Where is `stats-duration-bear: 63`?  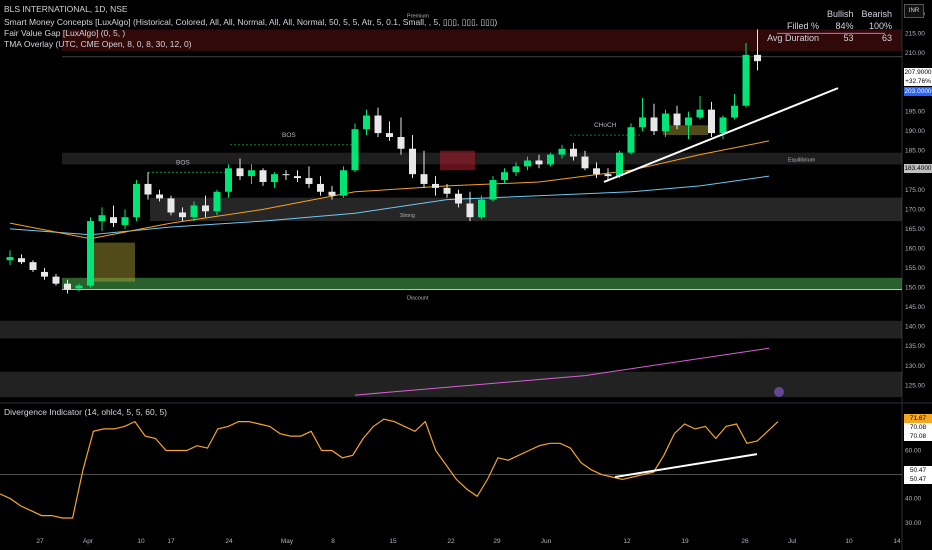
stats-duration-bear: 63 is located at coordinates (886, 38).